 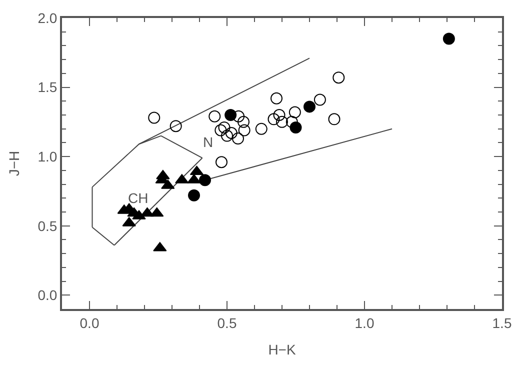 What do you see at coordinates (48, 295) in the screenshot?
I see `y-tick-label: 0.0` at bounding box center [48, 295].